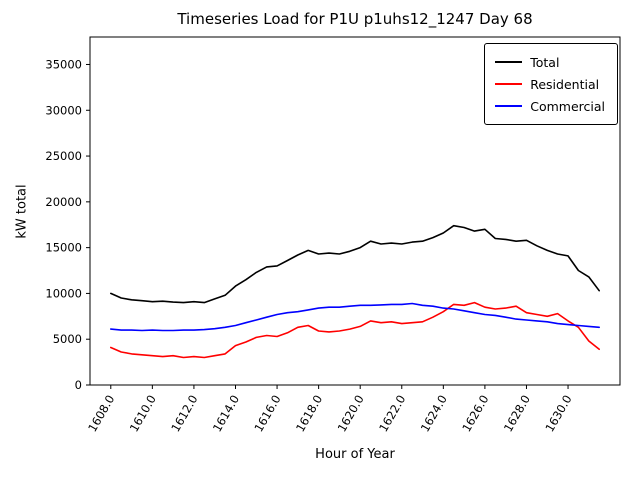 Image resolution: width=640 pixels, height=480 pixels. Describe the element at coordinates (63, 293) in the screenshot. I see `svg-text: 10000` at that location.